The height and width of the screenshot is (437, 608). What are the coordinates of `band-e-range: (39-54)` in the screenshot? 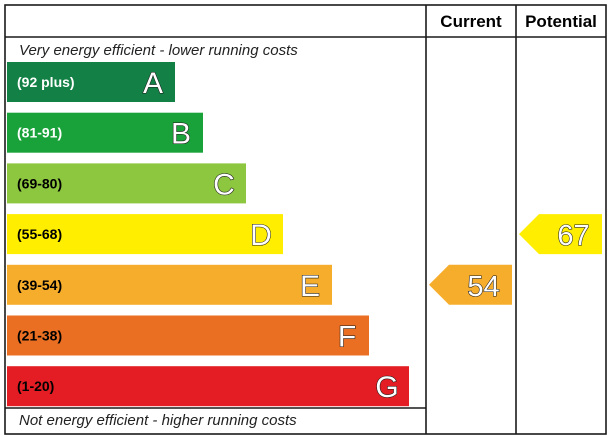 It's located at (39, 285).